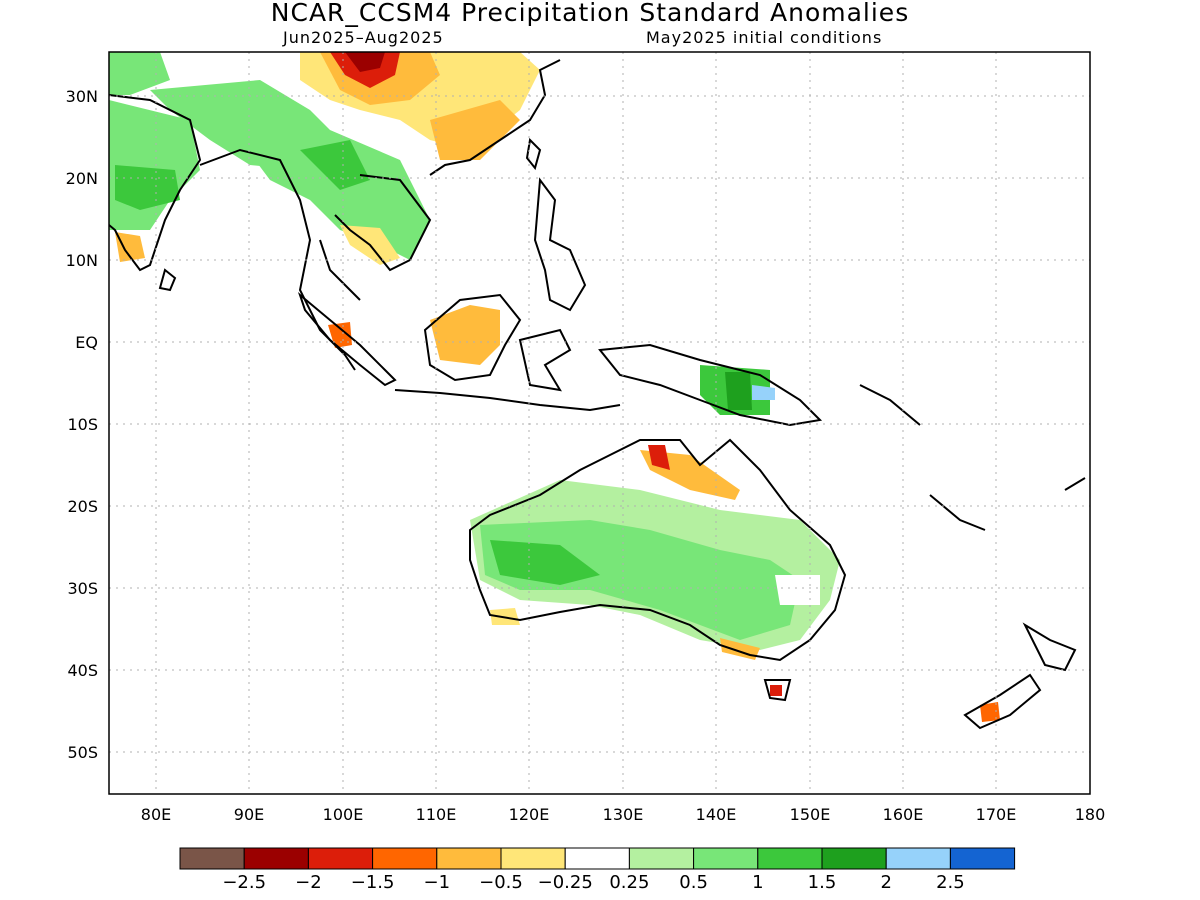 This screenshot has height=900, width=1200. I want to click on lat-tick: 50S, so click(82, 752).